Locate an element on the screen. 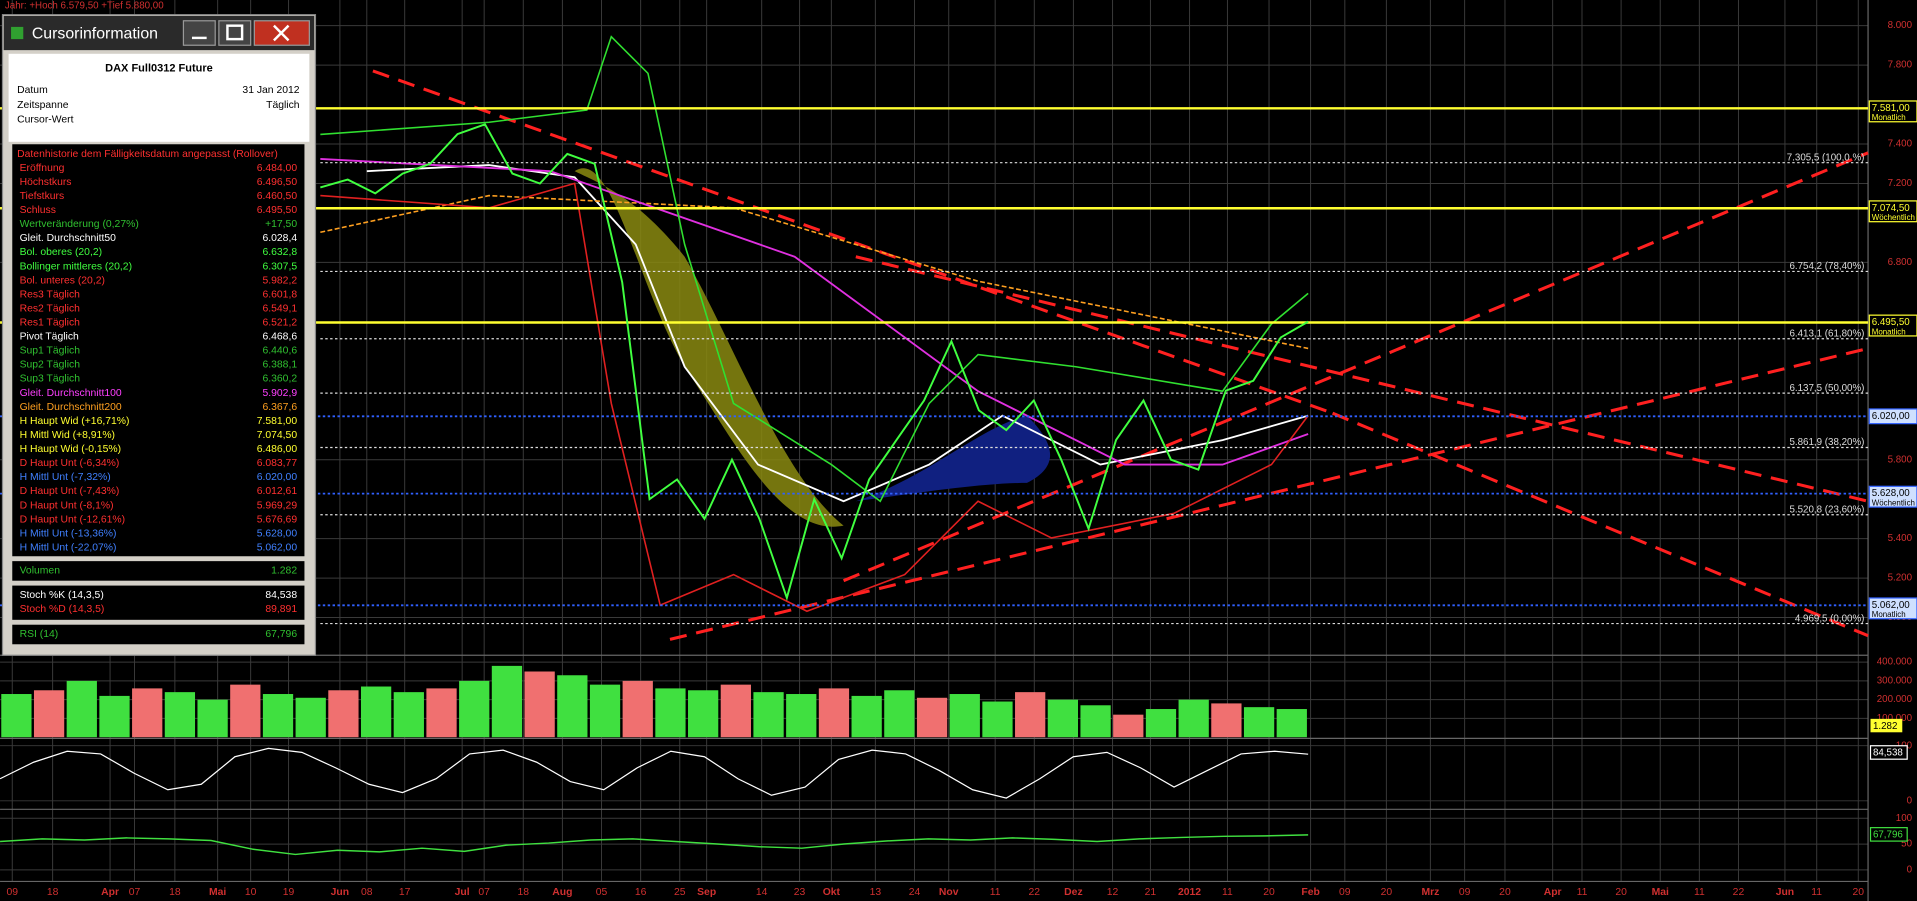 The height and width of the screenshot is (901, 1917). date-label: 24 is located at coordinates (915, 892).